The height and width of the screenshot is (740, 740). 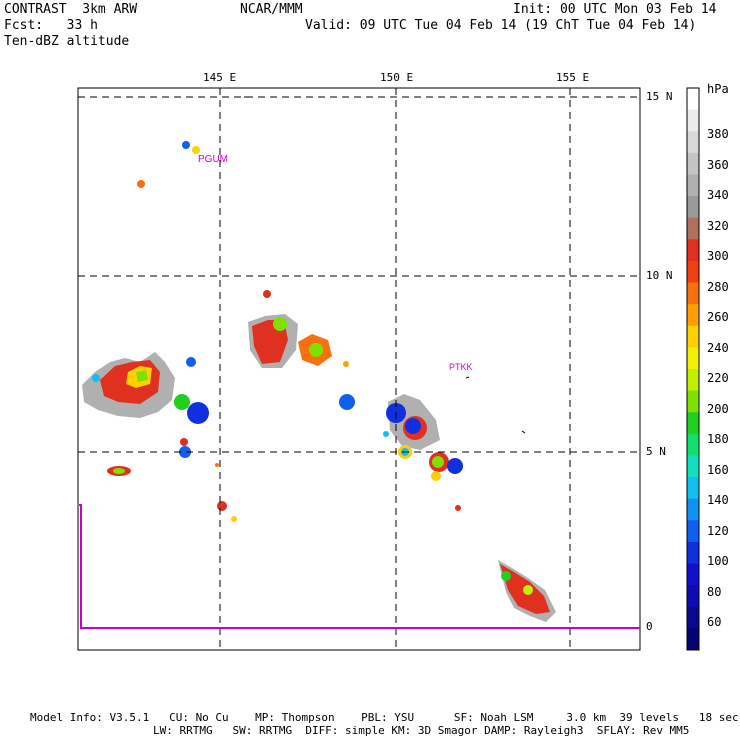 What do you see at coordinates (718, 89) in the screenshot?
I see `colorbar-unit: hPa` at bounding box center [718, 89].